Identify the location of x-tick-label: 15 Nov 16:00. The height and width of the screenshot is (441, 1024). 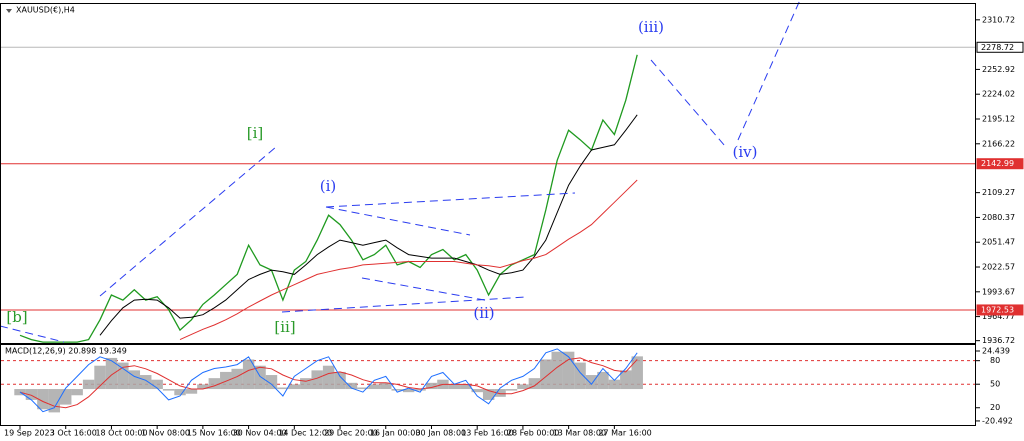
(214, 433).